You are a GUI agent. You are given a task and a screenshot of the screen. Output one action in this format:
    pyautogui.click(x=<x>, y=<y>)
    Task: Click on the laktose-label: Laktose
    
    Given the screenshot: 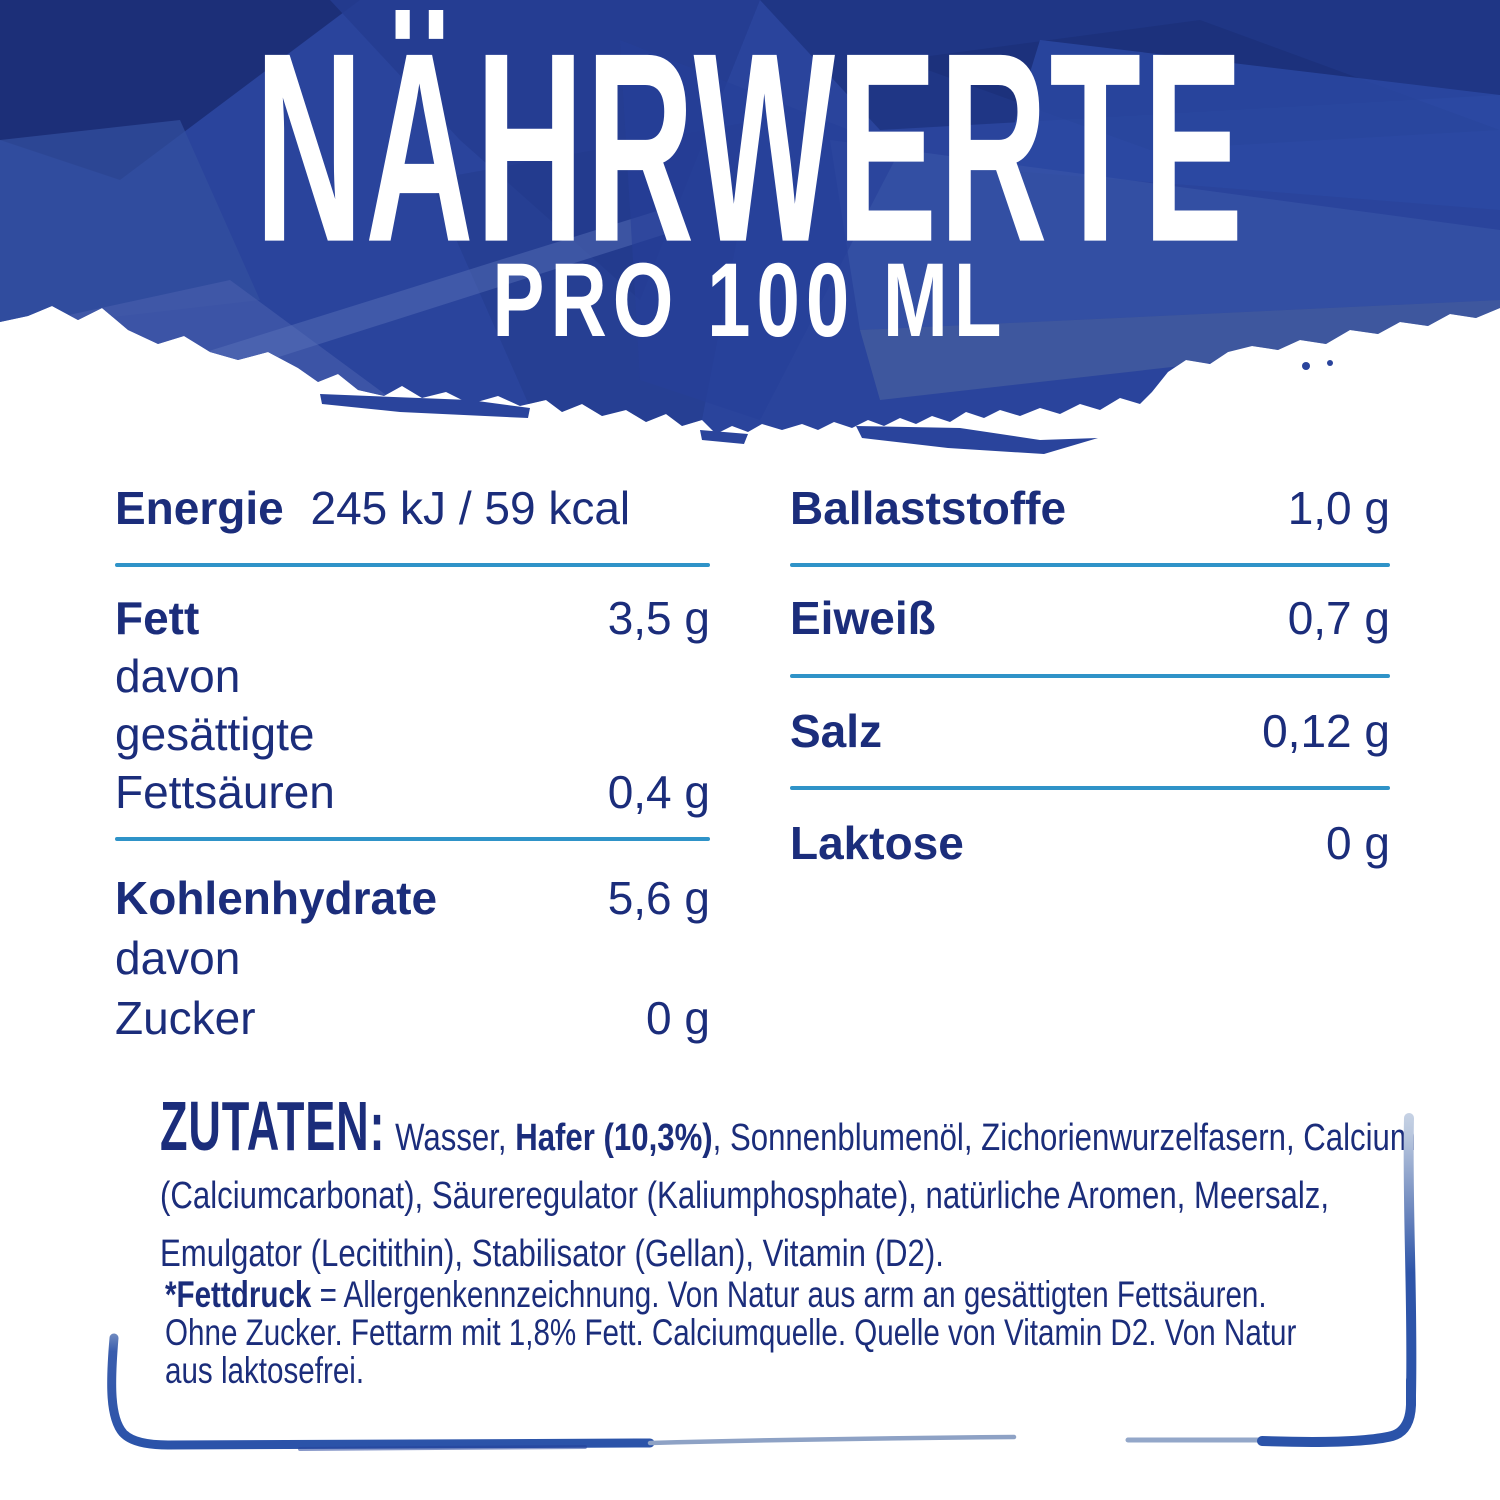 What is the action you would take?
    pyautogui.click(x=877, y=843)
    